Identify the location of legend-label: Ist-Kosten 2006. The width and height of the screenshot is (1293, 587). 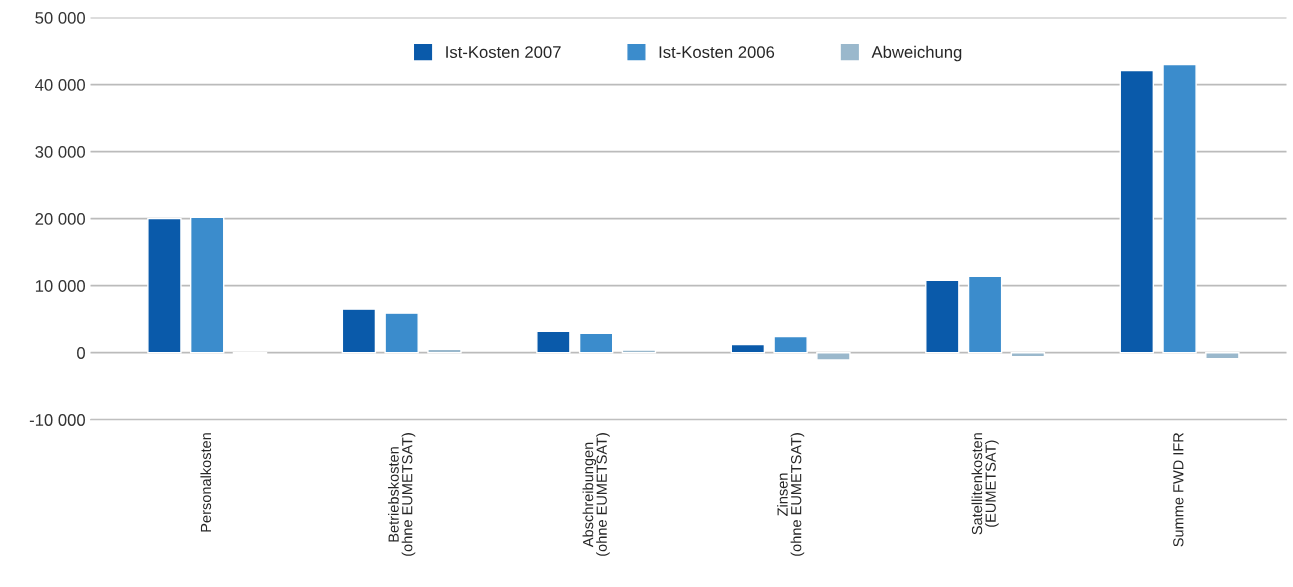
(717, 52).